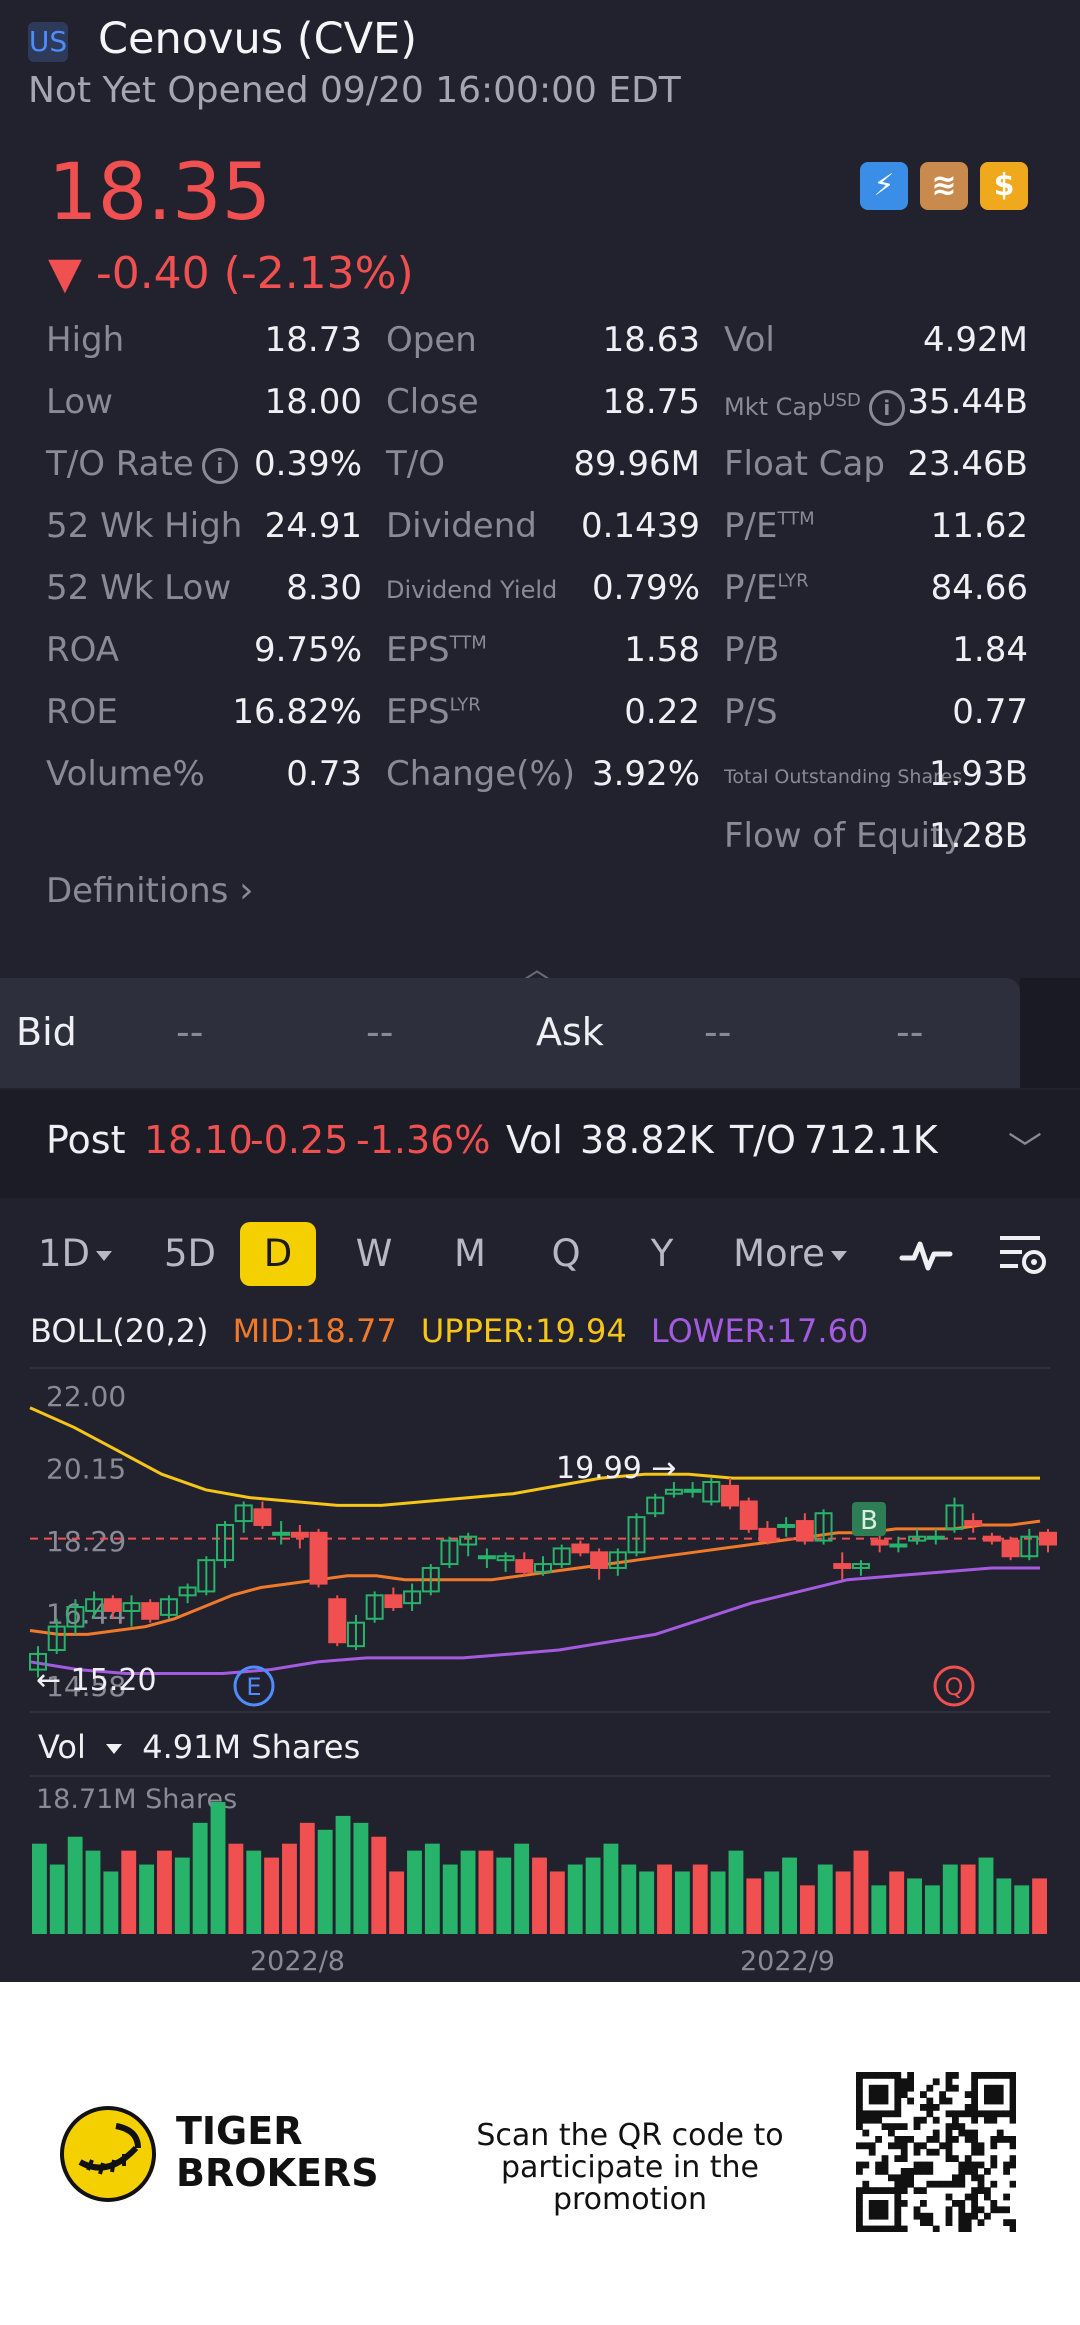 This screenshot has height=2325, width=1080. What do you see at coordinates (297, 712) in the screenshot?
I see `stat-value: 16.82%` at bounding box center [297, 712].